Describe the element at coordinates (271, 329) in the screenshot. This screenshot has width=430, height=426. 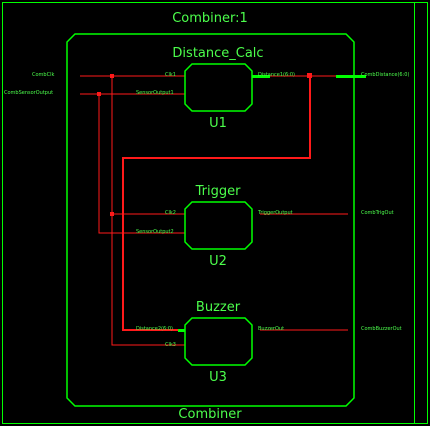
I see `block-u3-pin-out: BuzzerOut` at that location.